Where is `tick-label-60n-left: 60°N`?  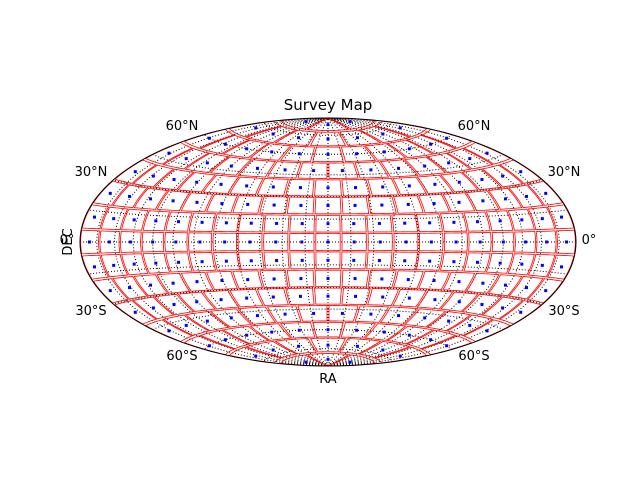
tick-label-60n-left: 60°N is located at coordinates (182, 126).